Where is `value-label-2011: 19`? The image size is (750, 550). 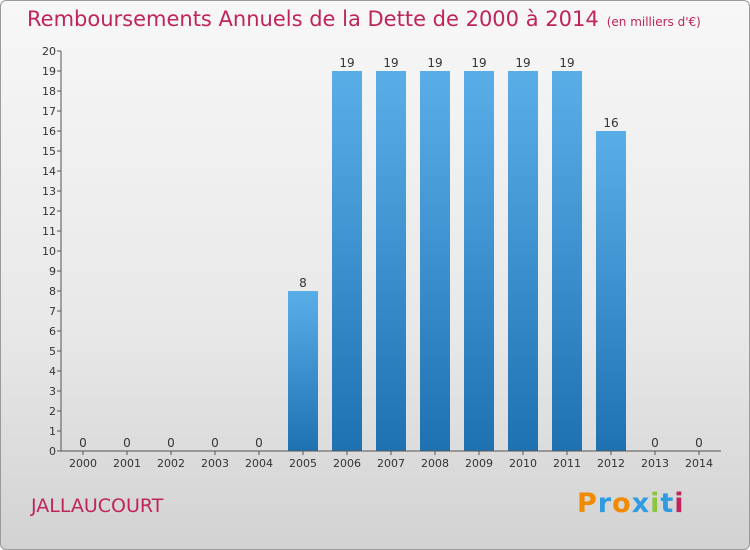
value-label-2011: 19 is located at coordinates (566, 63).